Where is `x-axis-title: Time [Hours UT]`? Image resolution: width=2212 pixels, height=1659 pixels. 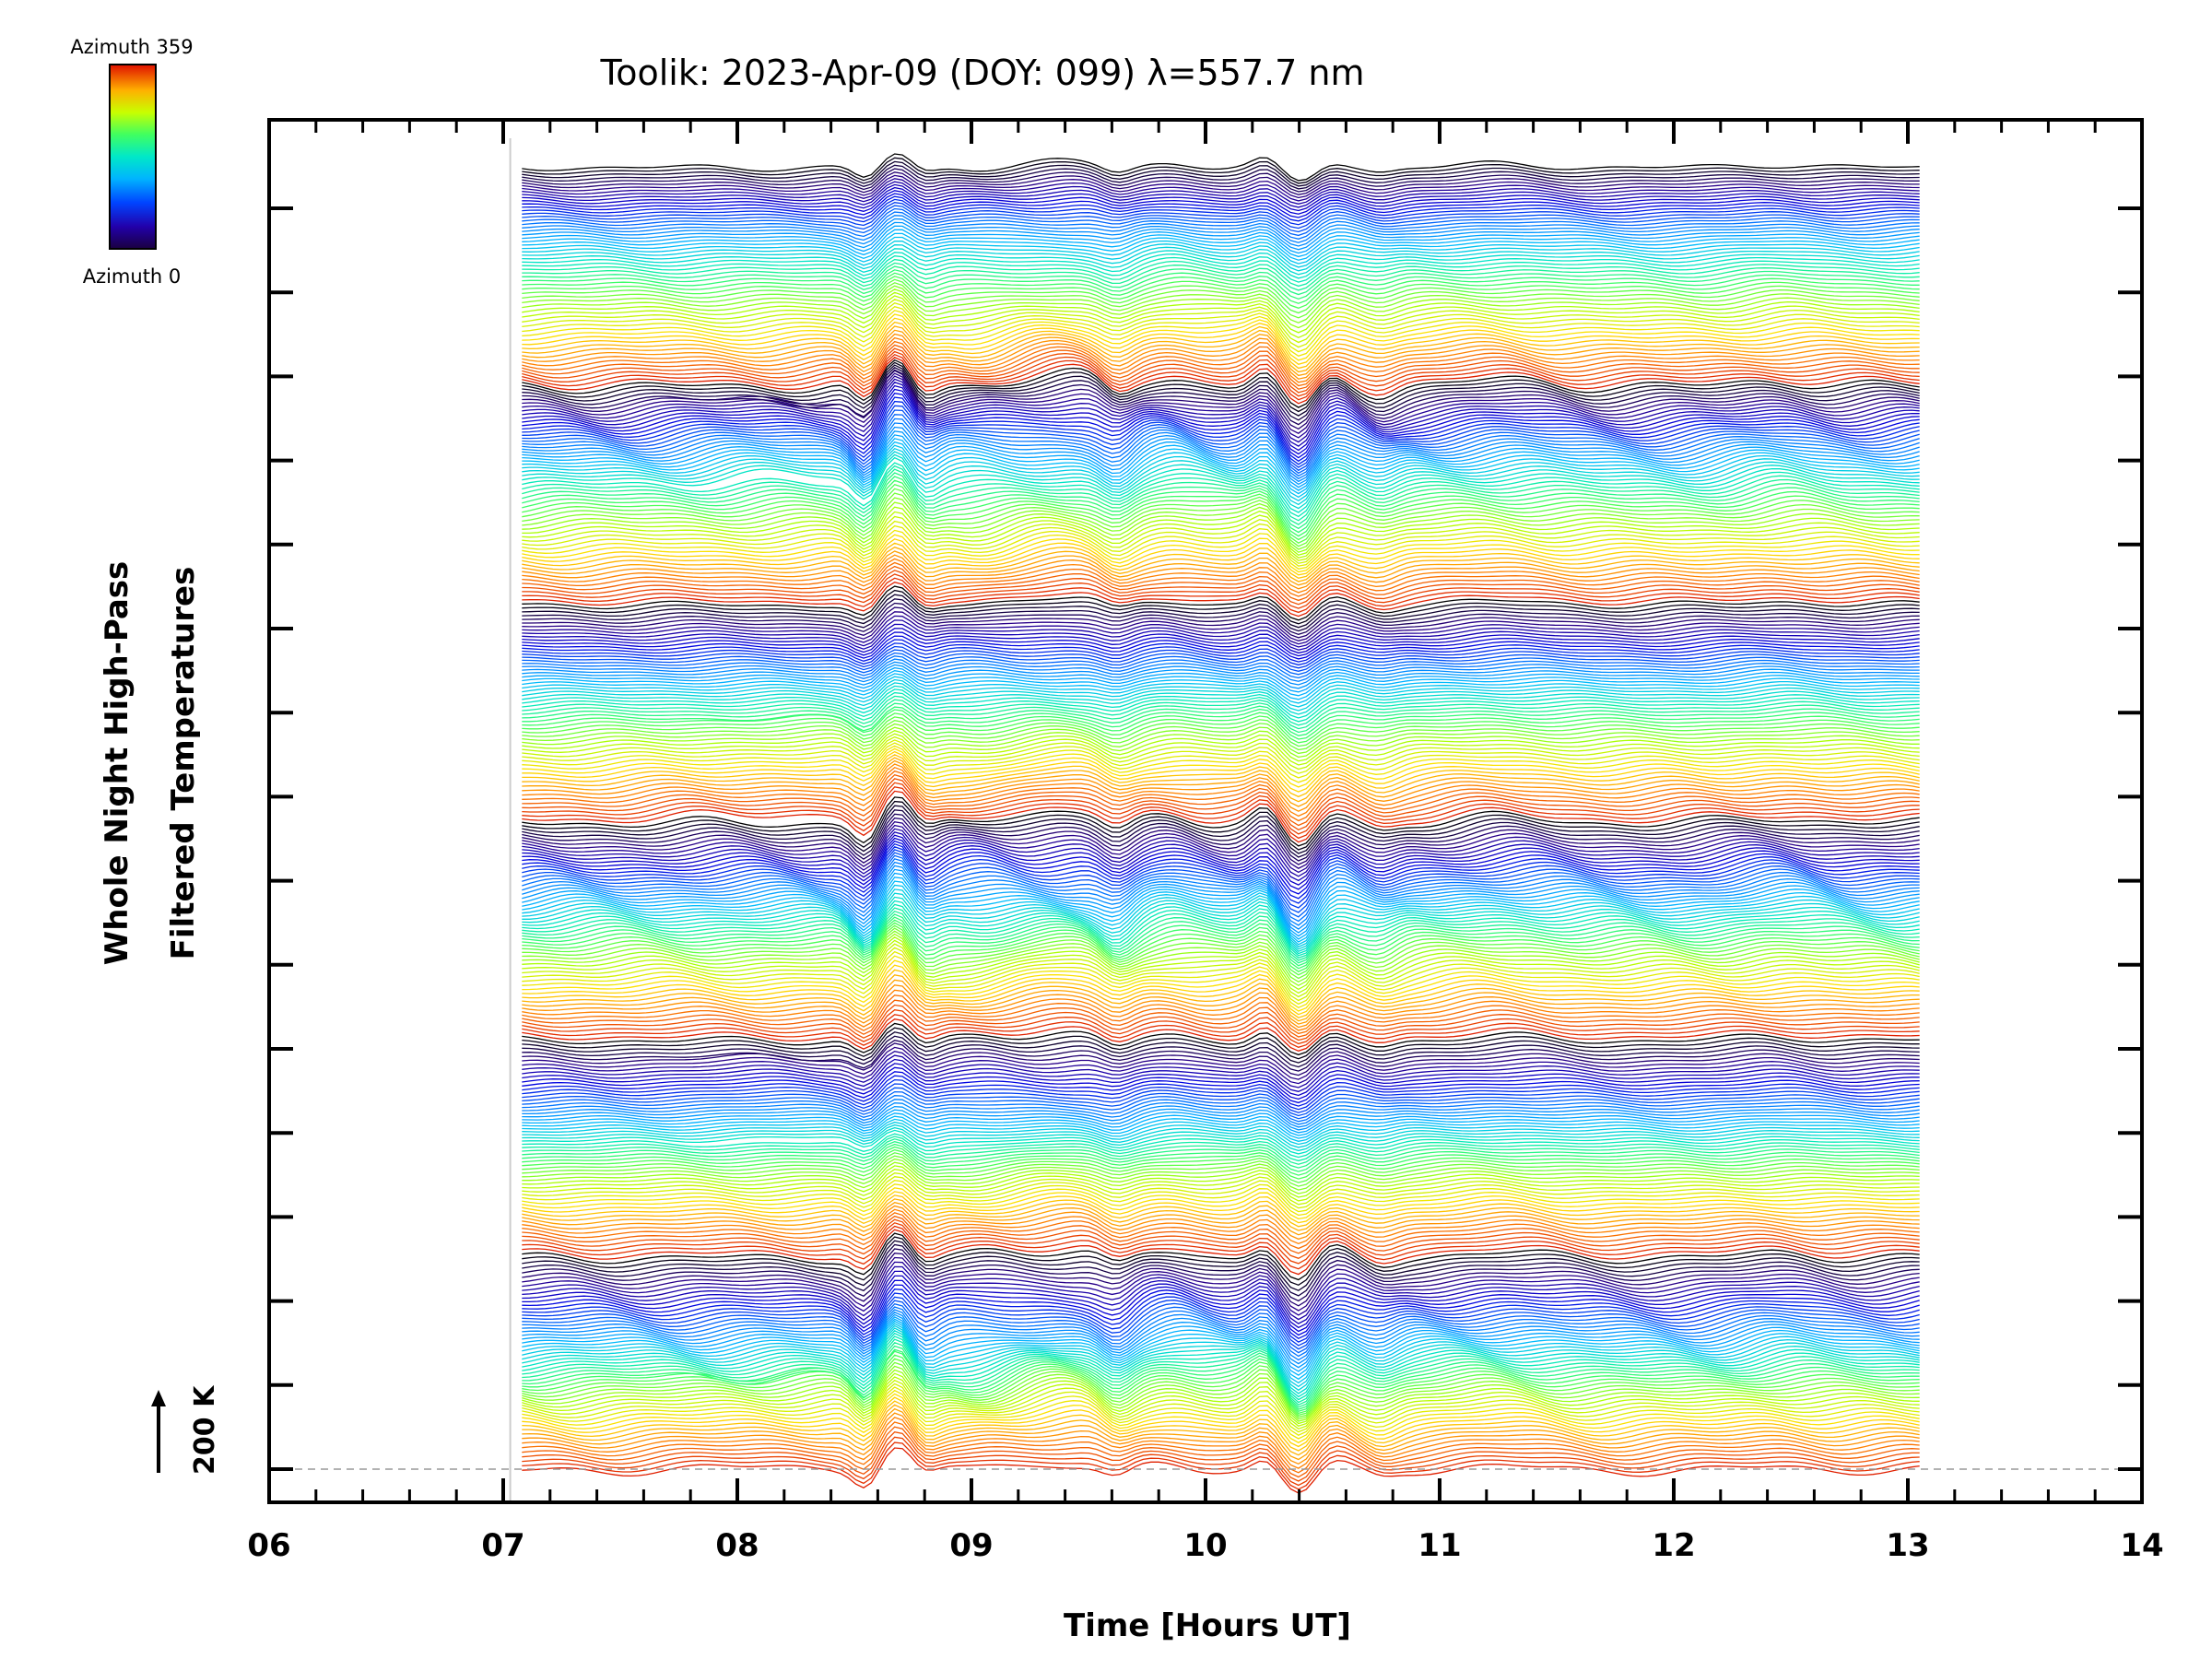
x-axis-title: Time [Hours UT] is located at coordinates (1207, 1625).